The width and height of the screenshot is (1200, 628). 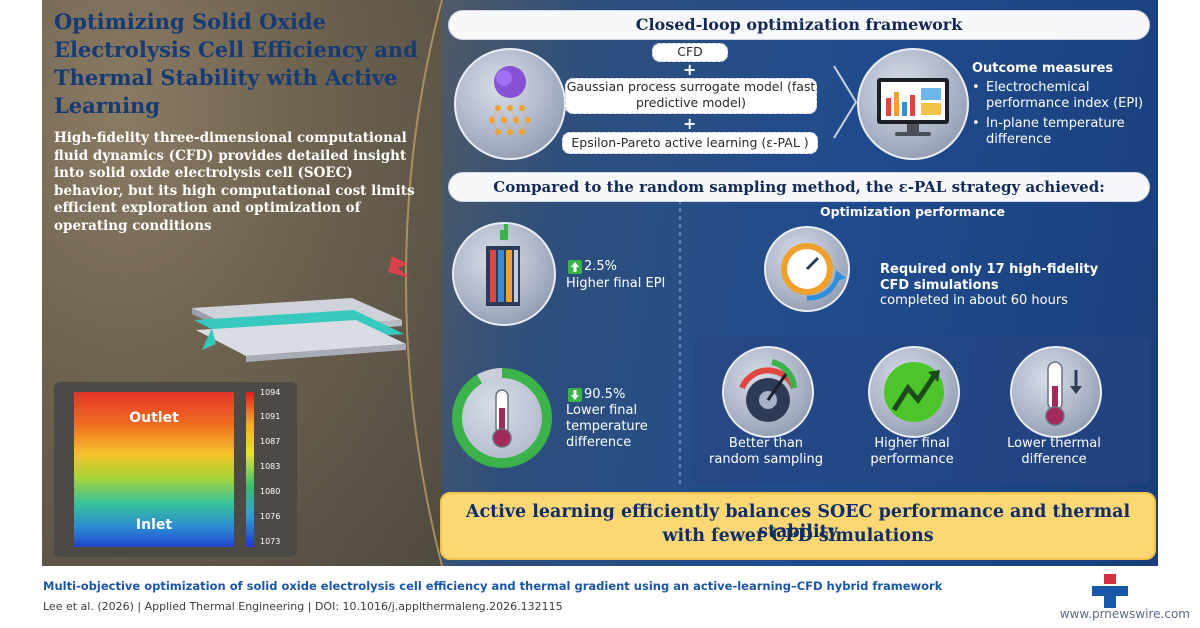 I want to click on temp-label: Lower final temperature difference, so click(x=607, y=426).